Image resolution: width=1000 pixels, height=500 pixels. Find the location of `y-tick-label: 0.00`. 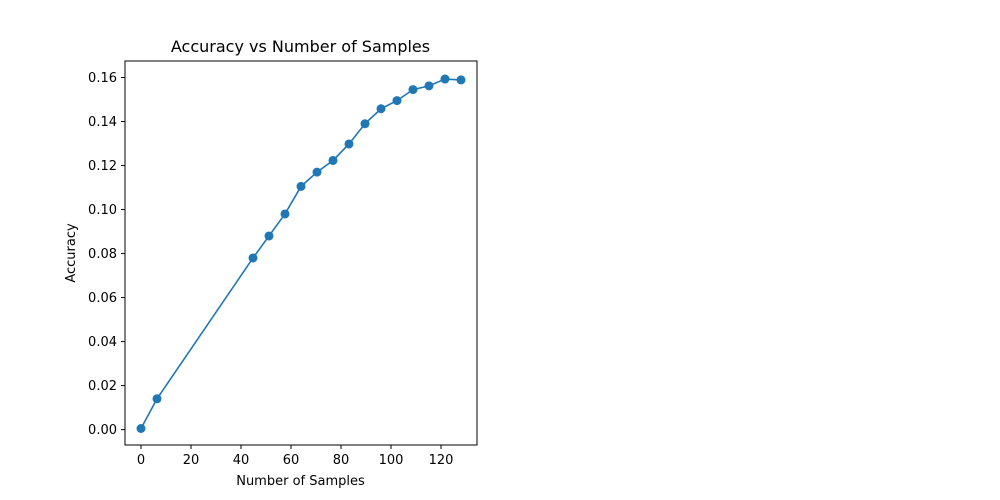

y-tick-label: 0.00 is located at coordinates (102, 430).